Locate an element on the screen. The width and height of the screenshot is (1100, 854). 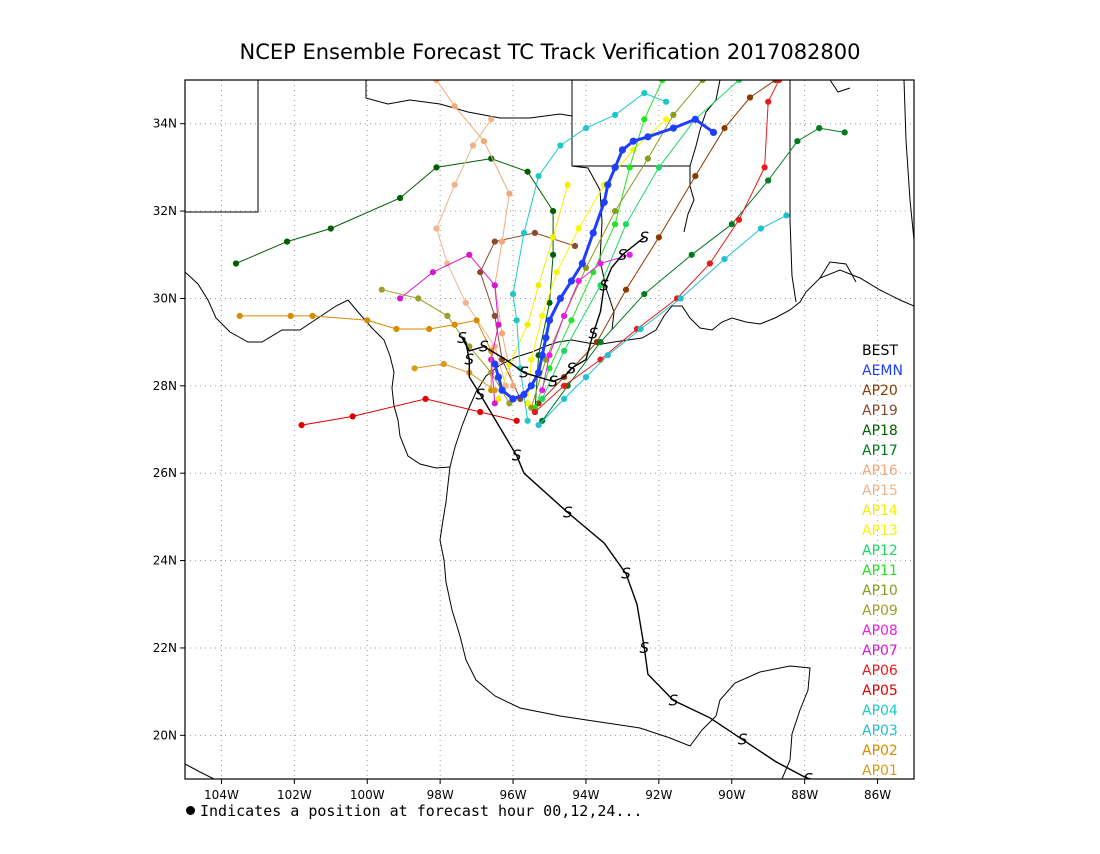
track-ap01 is located at coordinates (454, 377).